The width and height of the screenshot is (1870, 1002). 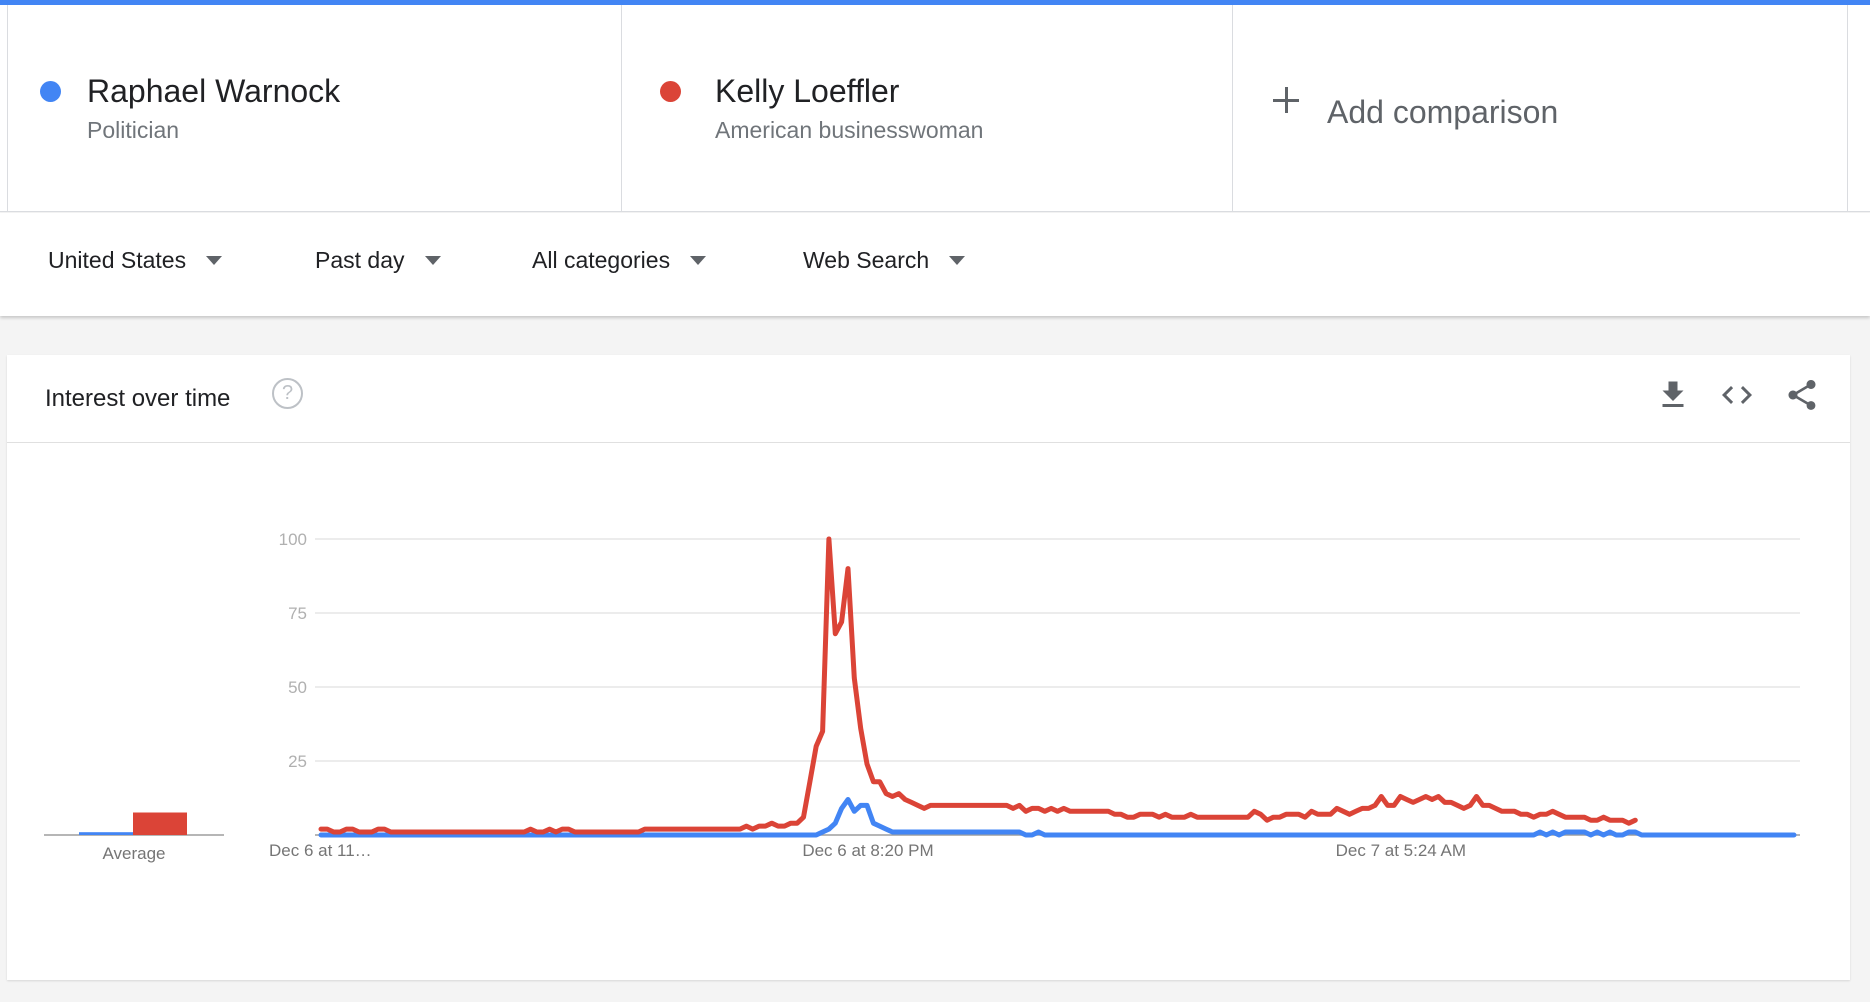 I want to click on series-line-warnock, so click(x=1057, y=817).